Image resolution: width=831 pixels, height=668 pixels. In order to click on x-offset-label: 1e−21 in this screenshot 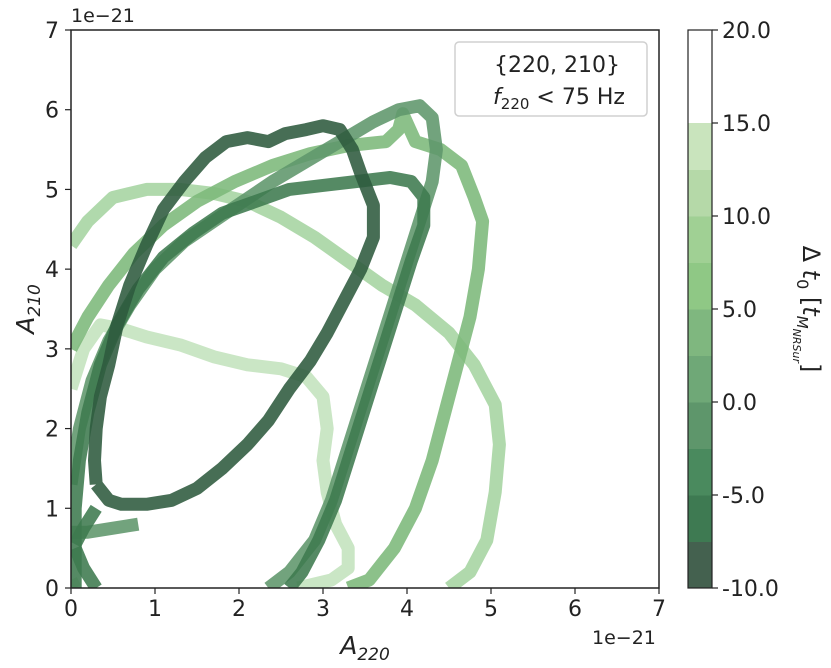, I will do `click(624, 638)`.